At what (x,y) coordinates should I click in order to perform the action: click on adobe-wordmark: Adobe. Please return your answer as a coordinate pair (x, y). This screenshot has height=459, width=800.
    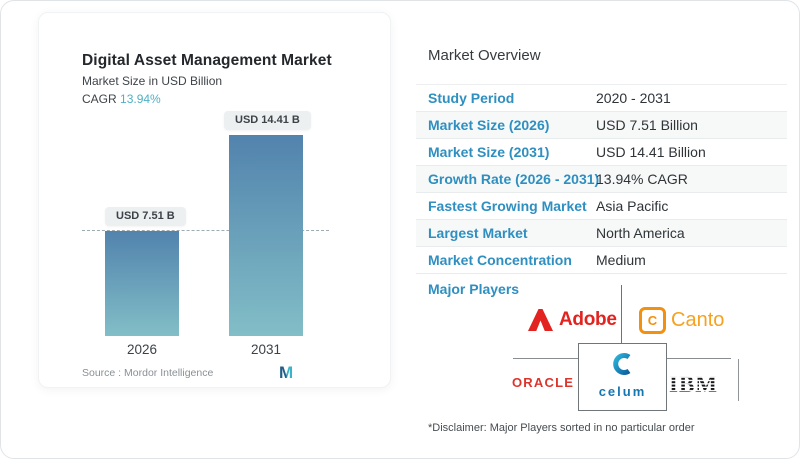
    Looking at the image, I should click on (588, 319).